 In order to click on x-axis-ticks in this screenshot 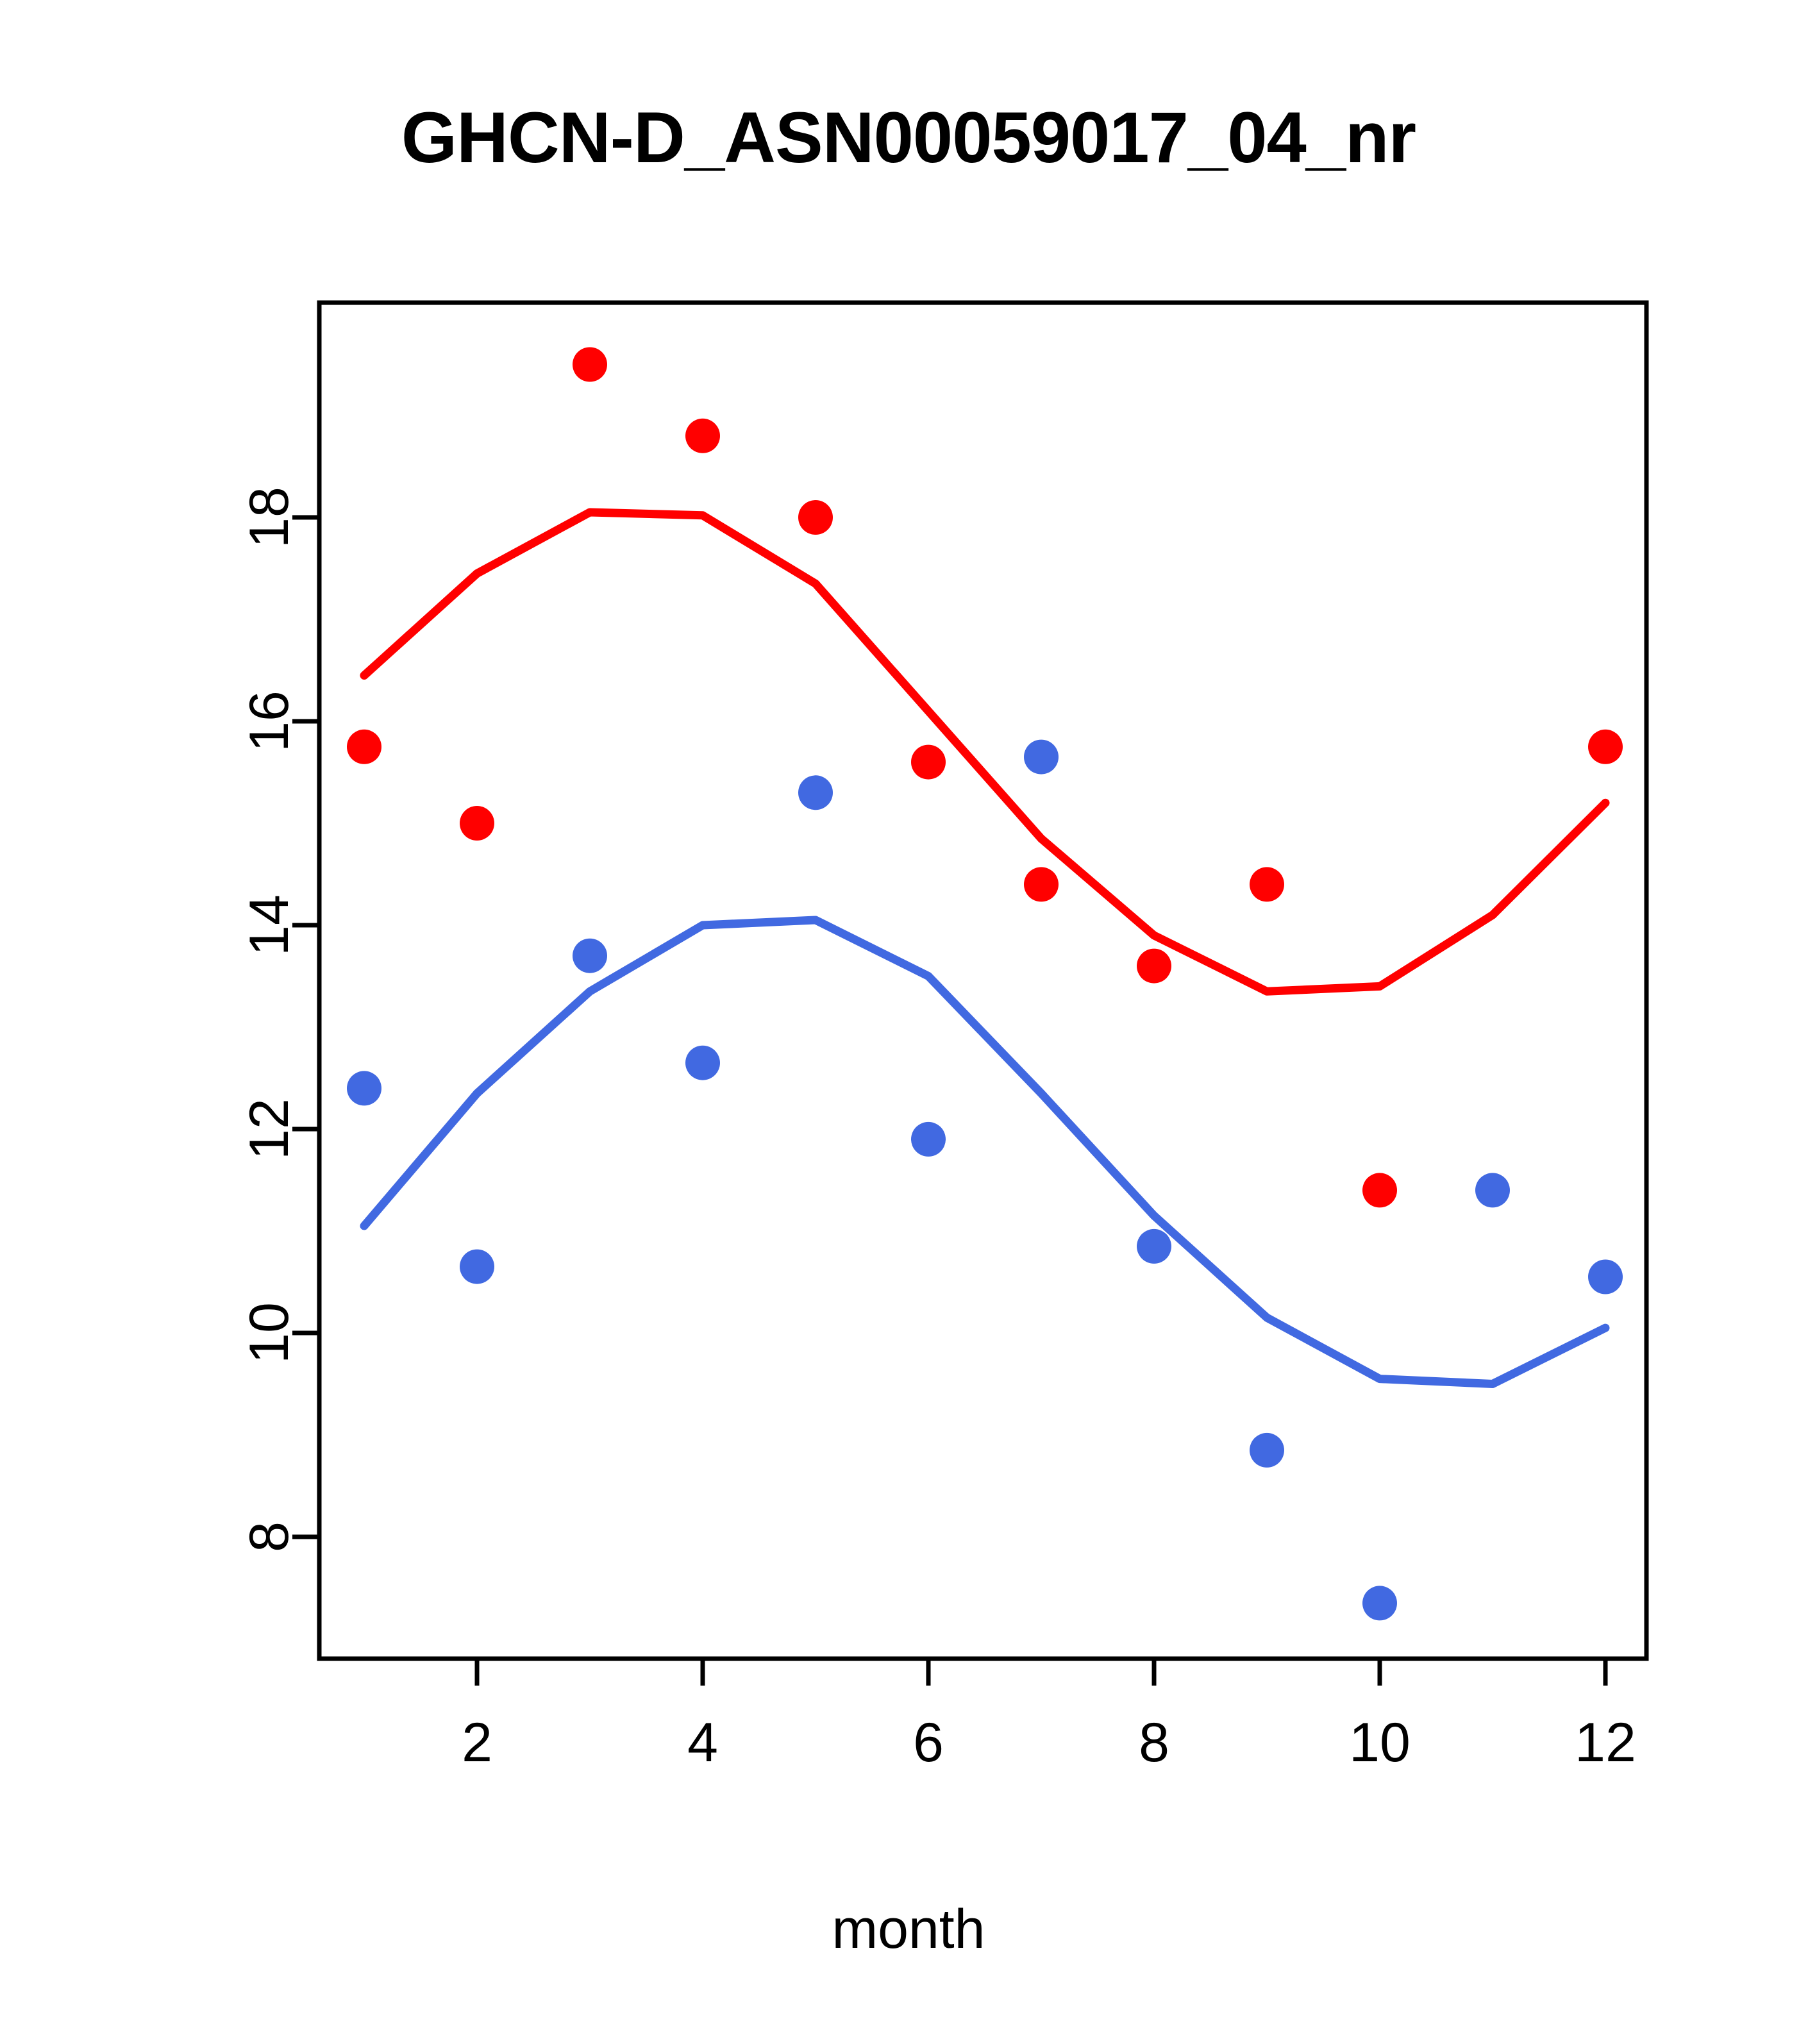, I will do `click(1041, 1673)`.